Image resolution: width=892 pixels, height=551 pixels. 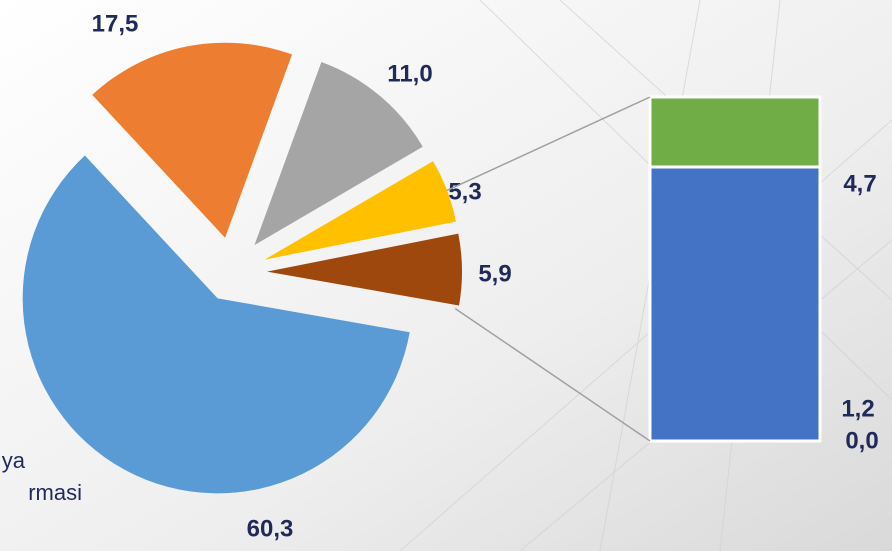 What do you see at coordinates (494, 273) in the screenshot?
I see `value-label: 5,9` at bounding box center [494, 273].